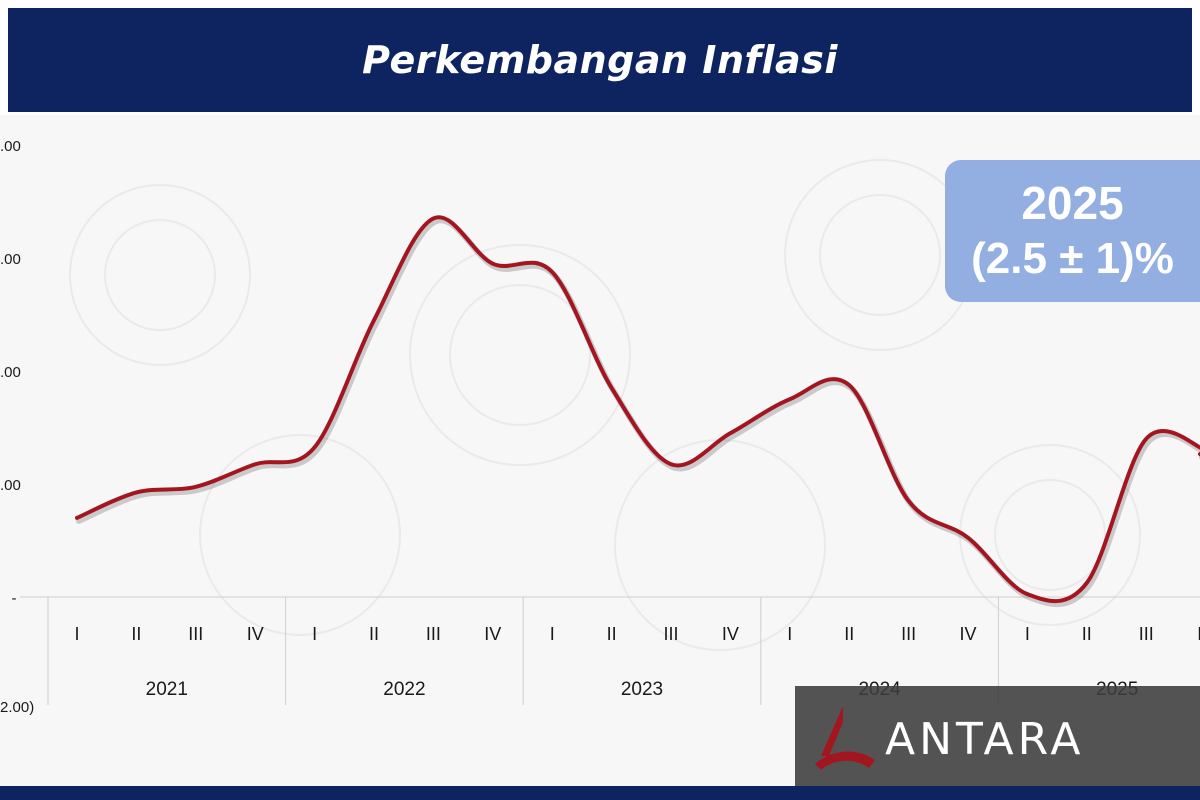  I want to click on year-label: 2022, so click(404, 689).